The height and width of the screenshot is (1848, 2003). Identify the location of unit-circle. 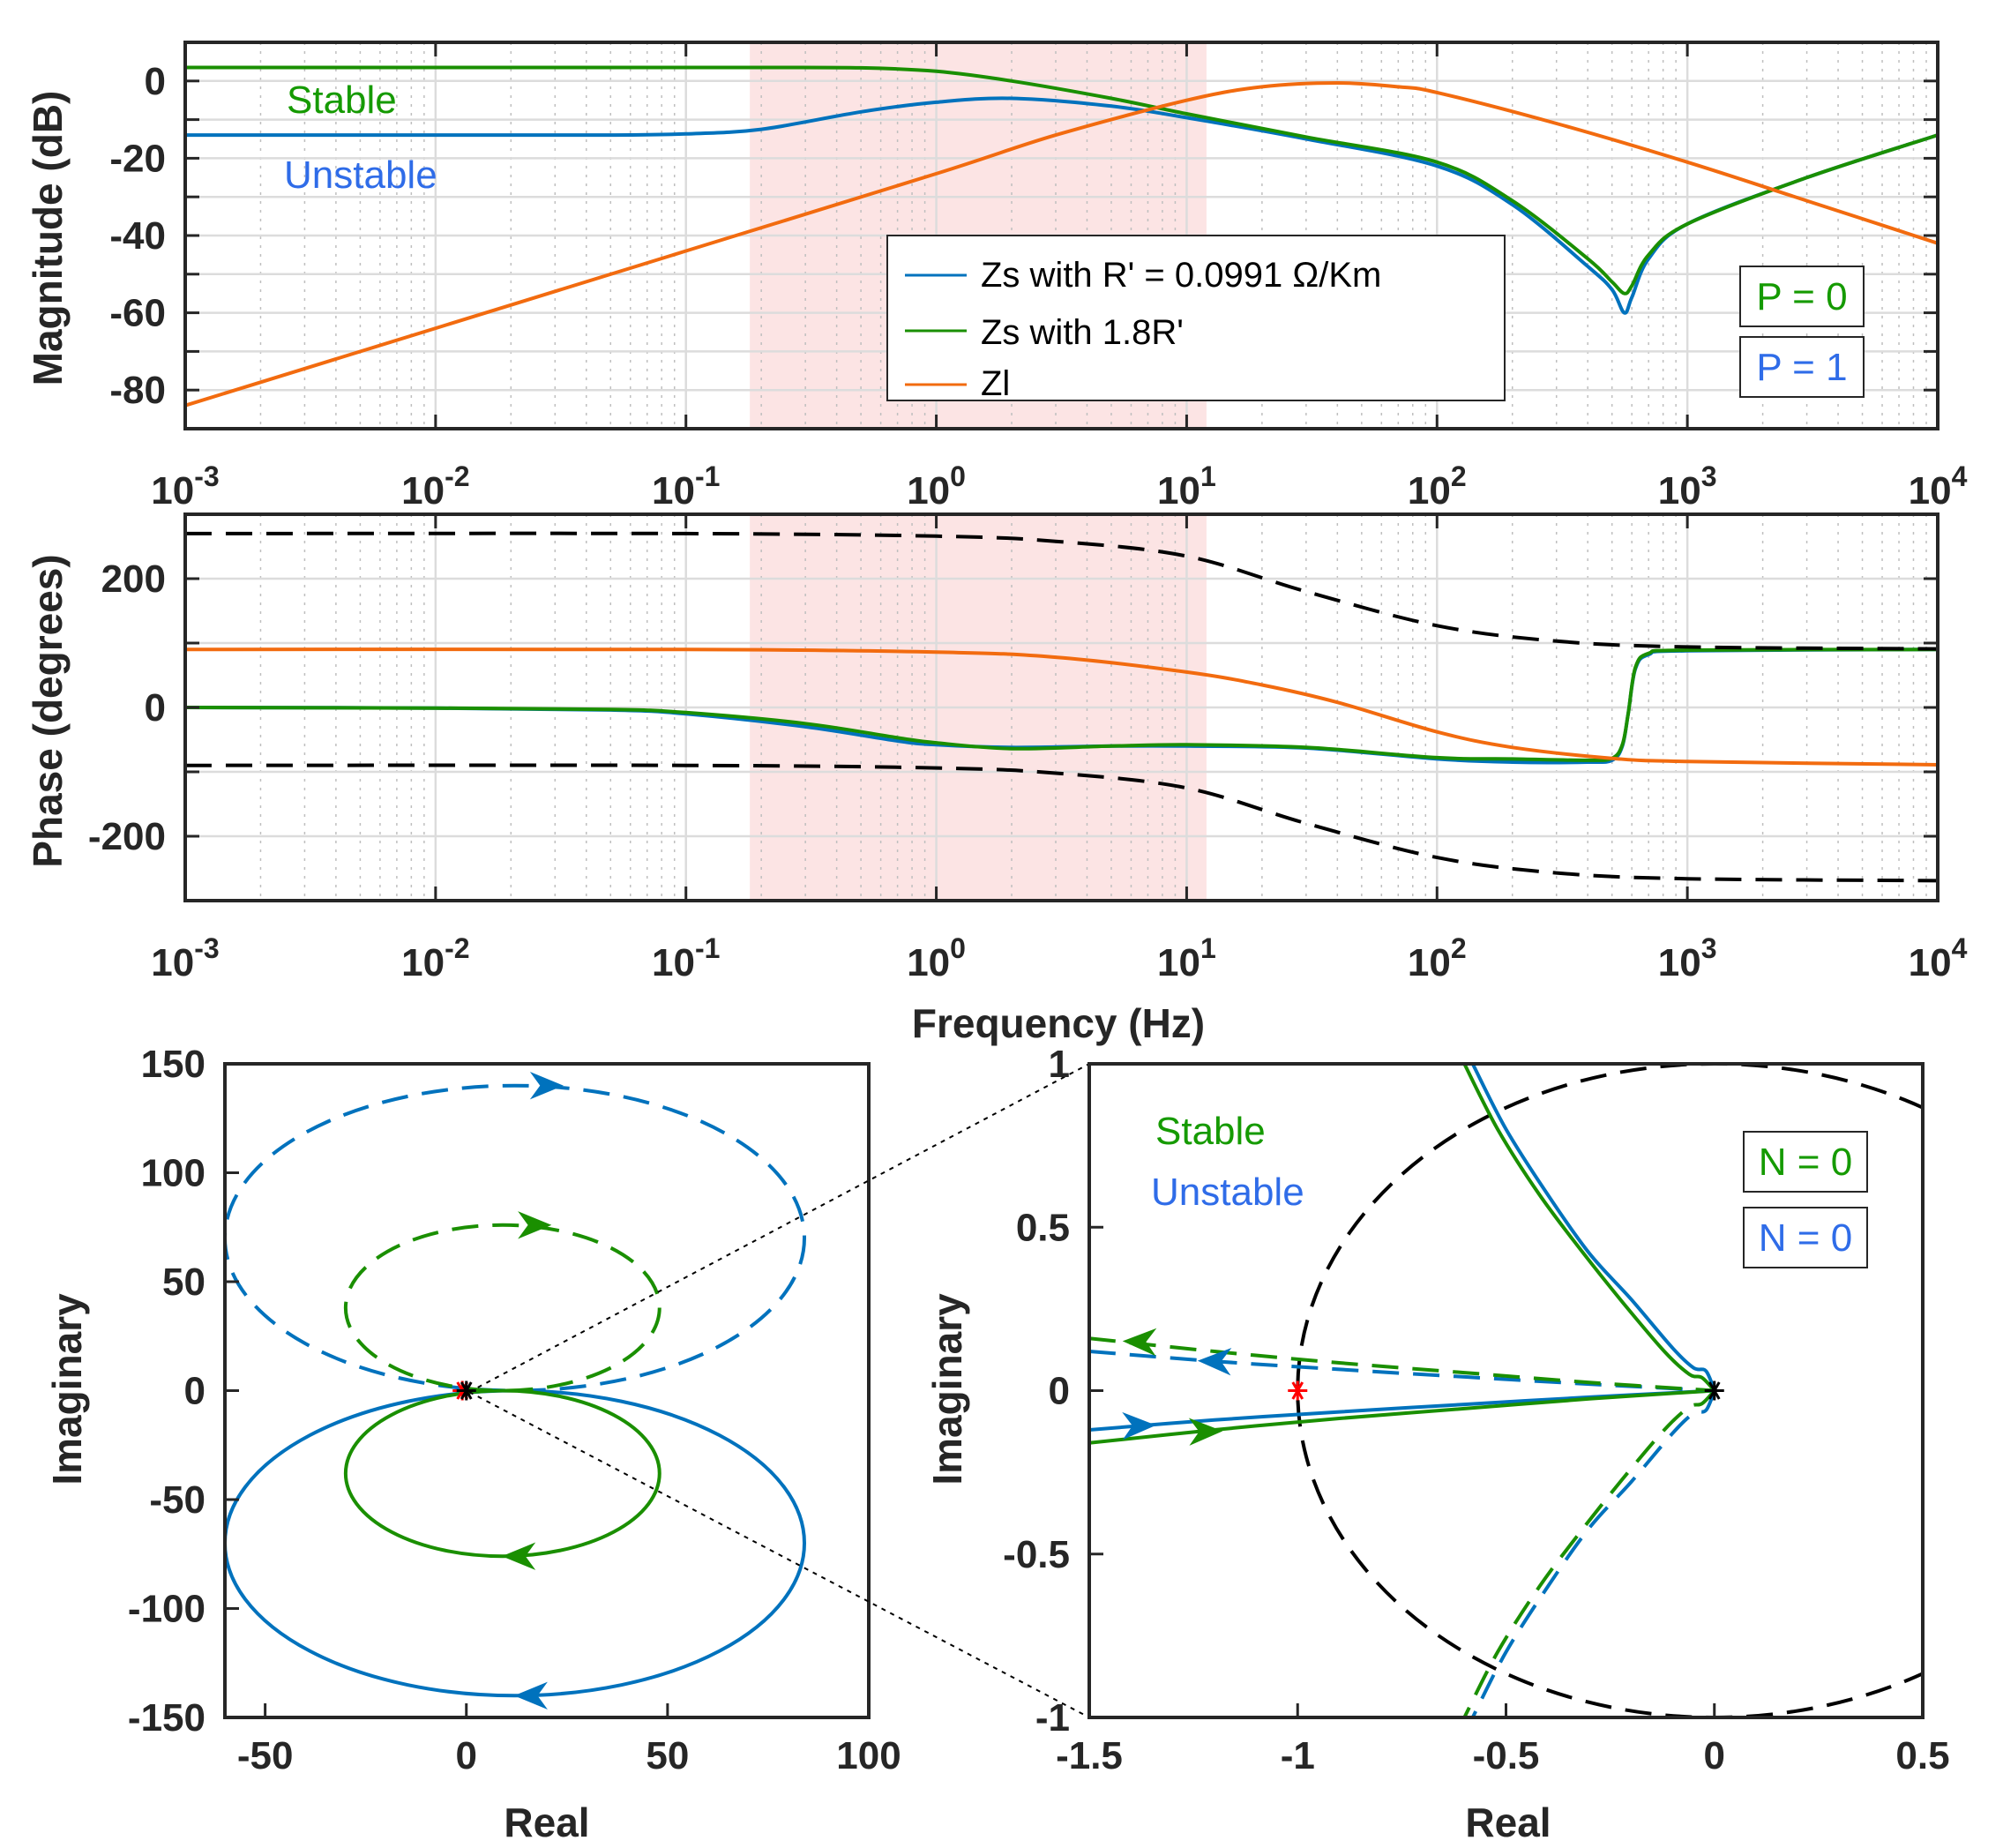
(1609, 1390).